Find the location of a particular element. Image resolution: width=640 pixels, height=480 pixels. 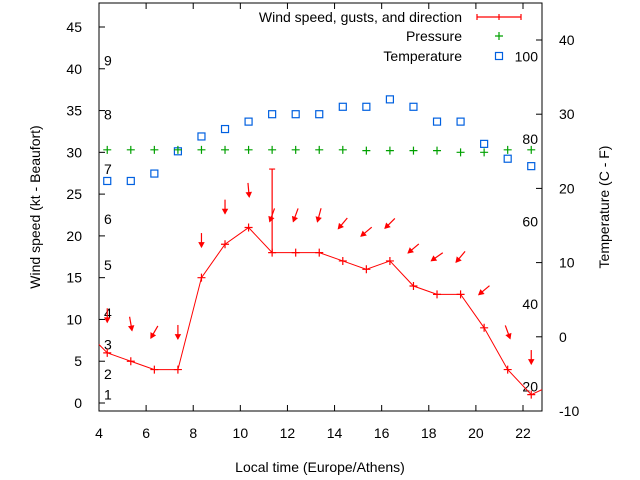

beaufort-labels: 1 2 3 4 5 6 7 8 9 is located at coordinates (108, 227).